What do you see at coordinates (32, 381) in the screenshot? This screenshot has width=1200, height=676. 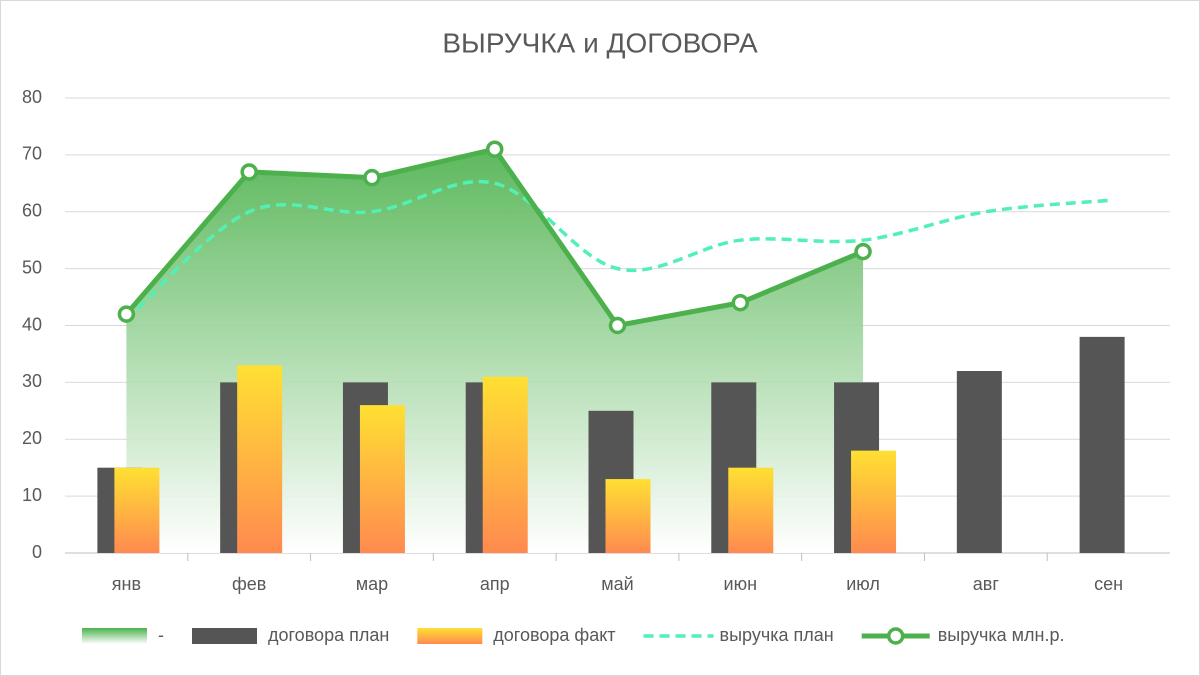 I see `y-tick-label: 30` at bounding box center [32, 381].